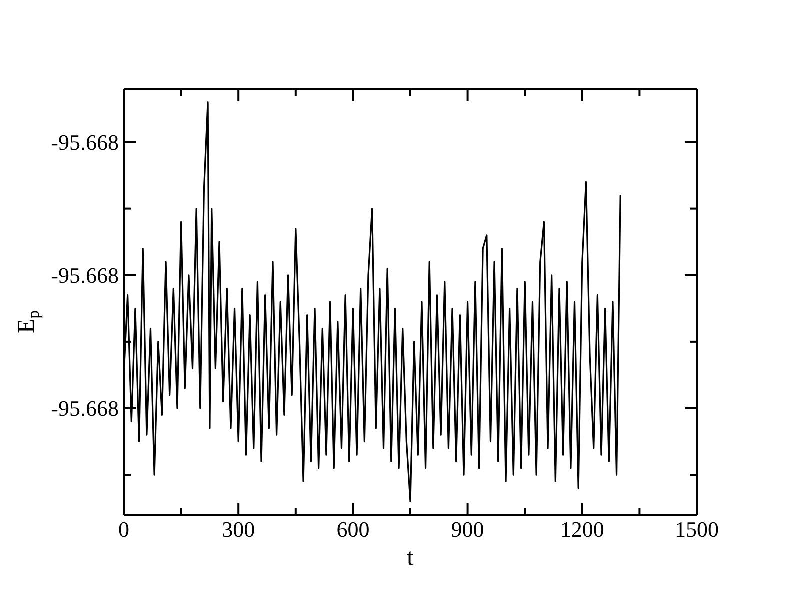  I want to click on x-tick-label: 1500, so click(697, 529).